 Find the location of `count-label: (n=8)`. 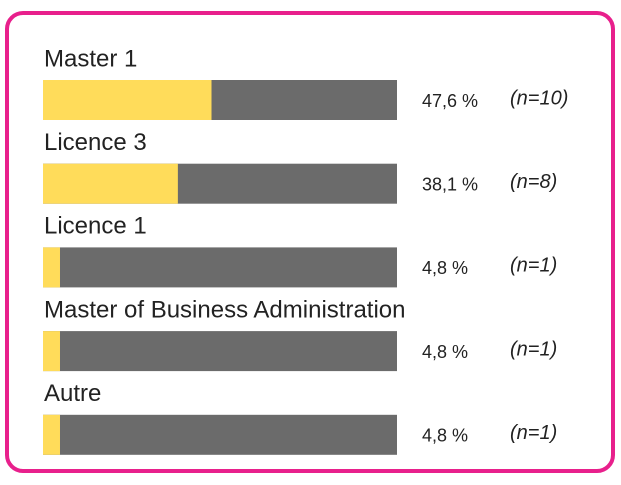

count-label: (n=8) is located at coordinates (533, 182).